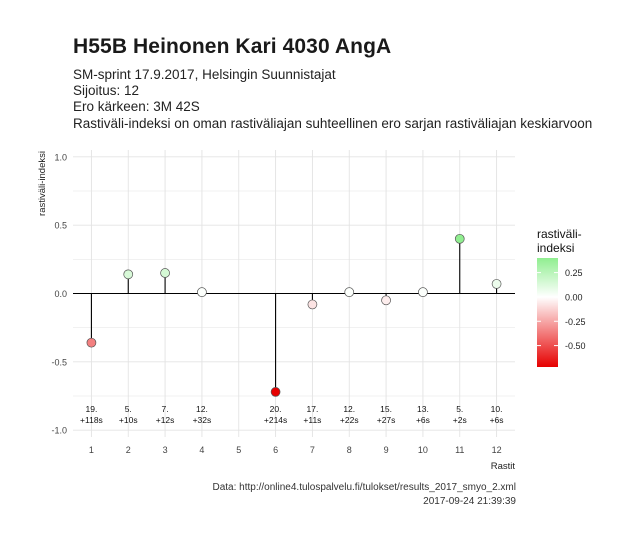 This screenshot has height=540, width=630. What do you see at coordinates (165, 450) in the screenshot?
I see `x-tick-label: 3` at bounding box center [165, 450].